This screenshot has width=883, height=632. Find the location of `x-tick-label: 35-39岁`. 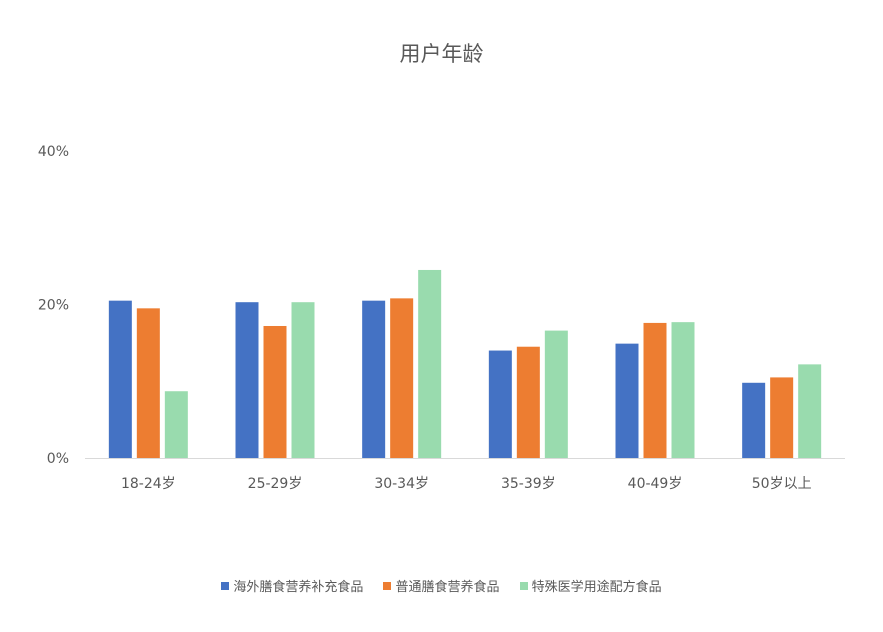

x-tick-label: 35-39岁 is located at coordinates (528, 484).